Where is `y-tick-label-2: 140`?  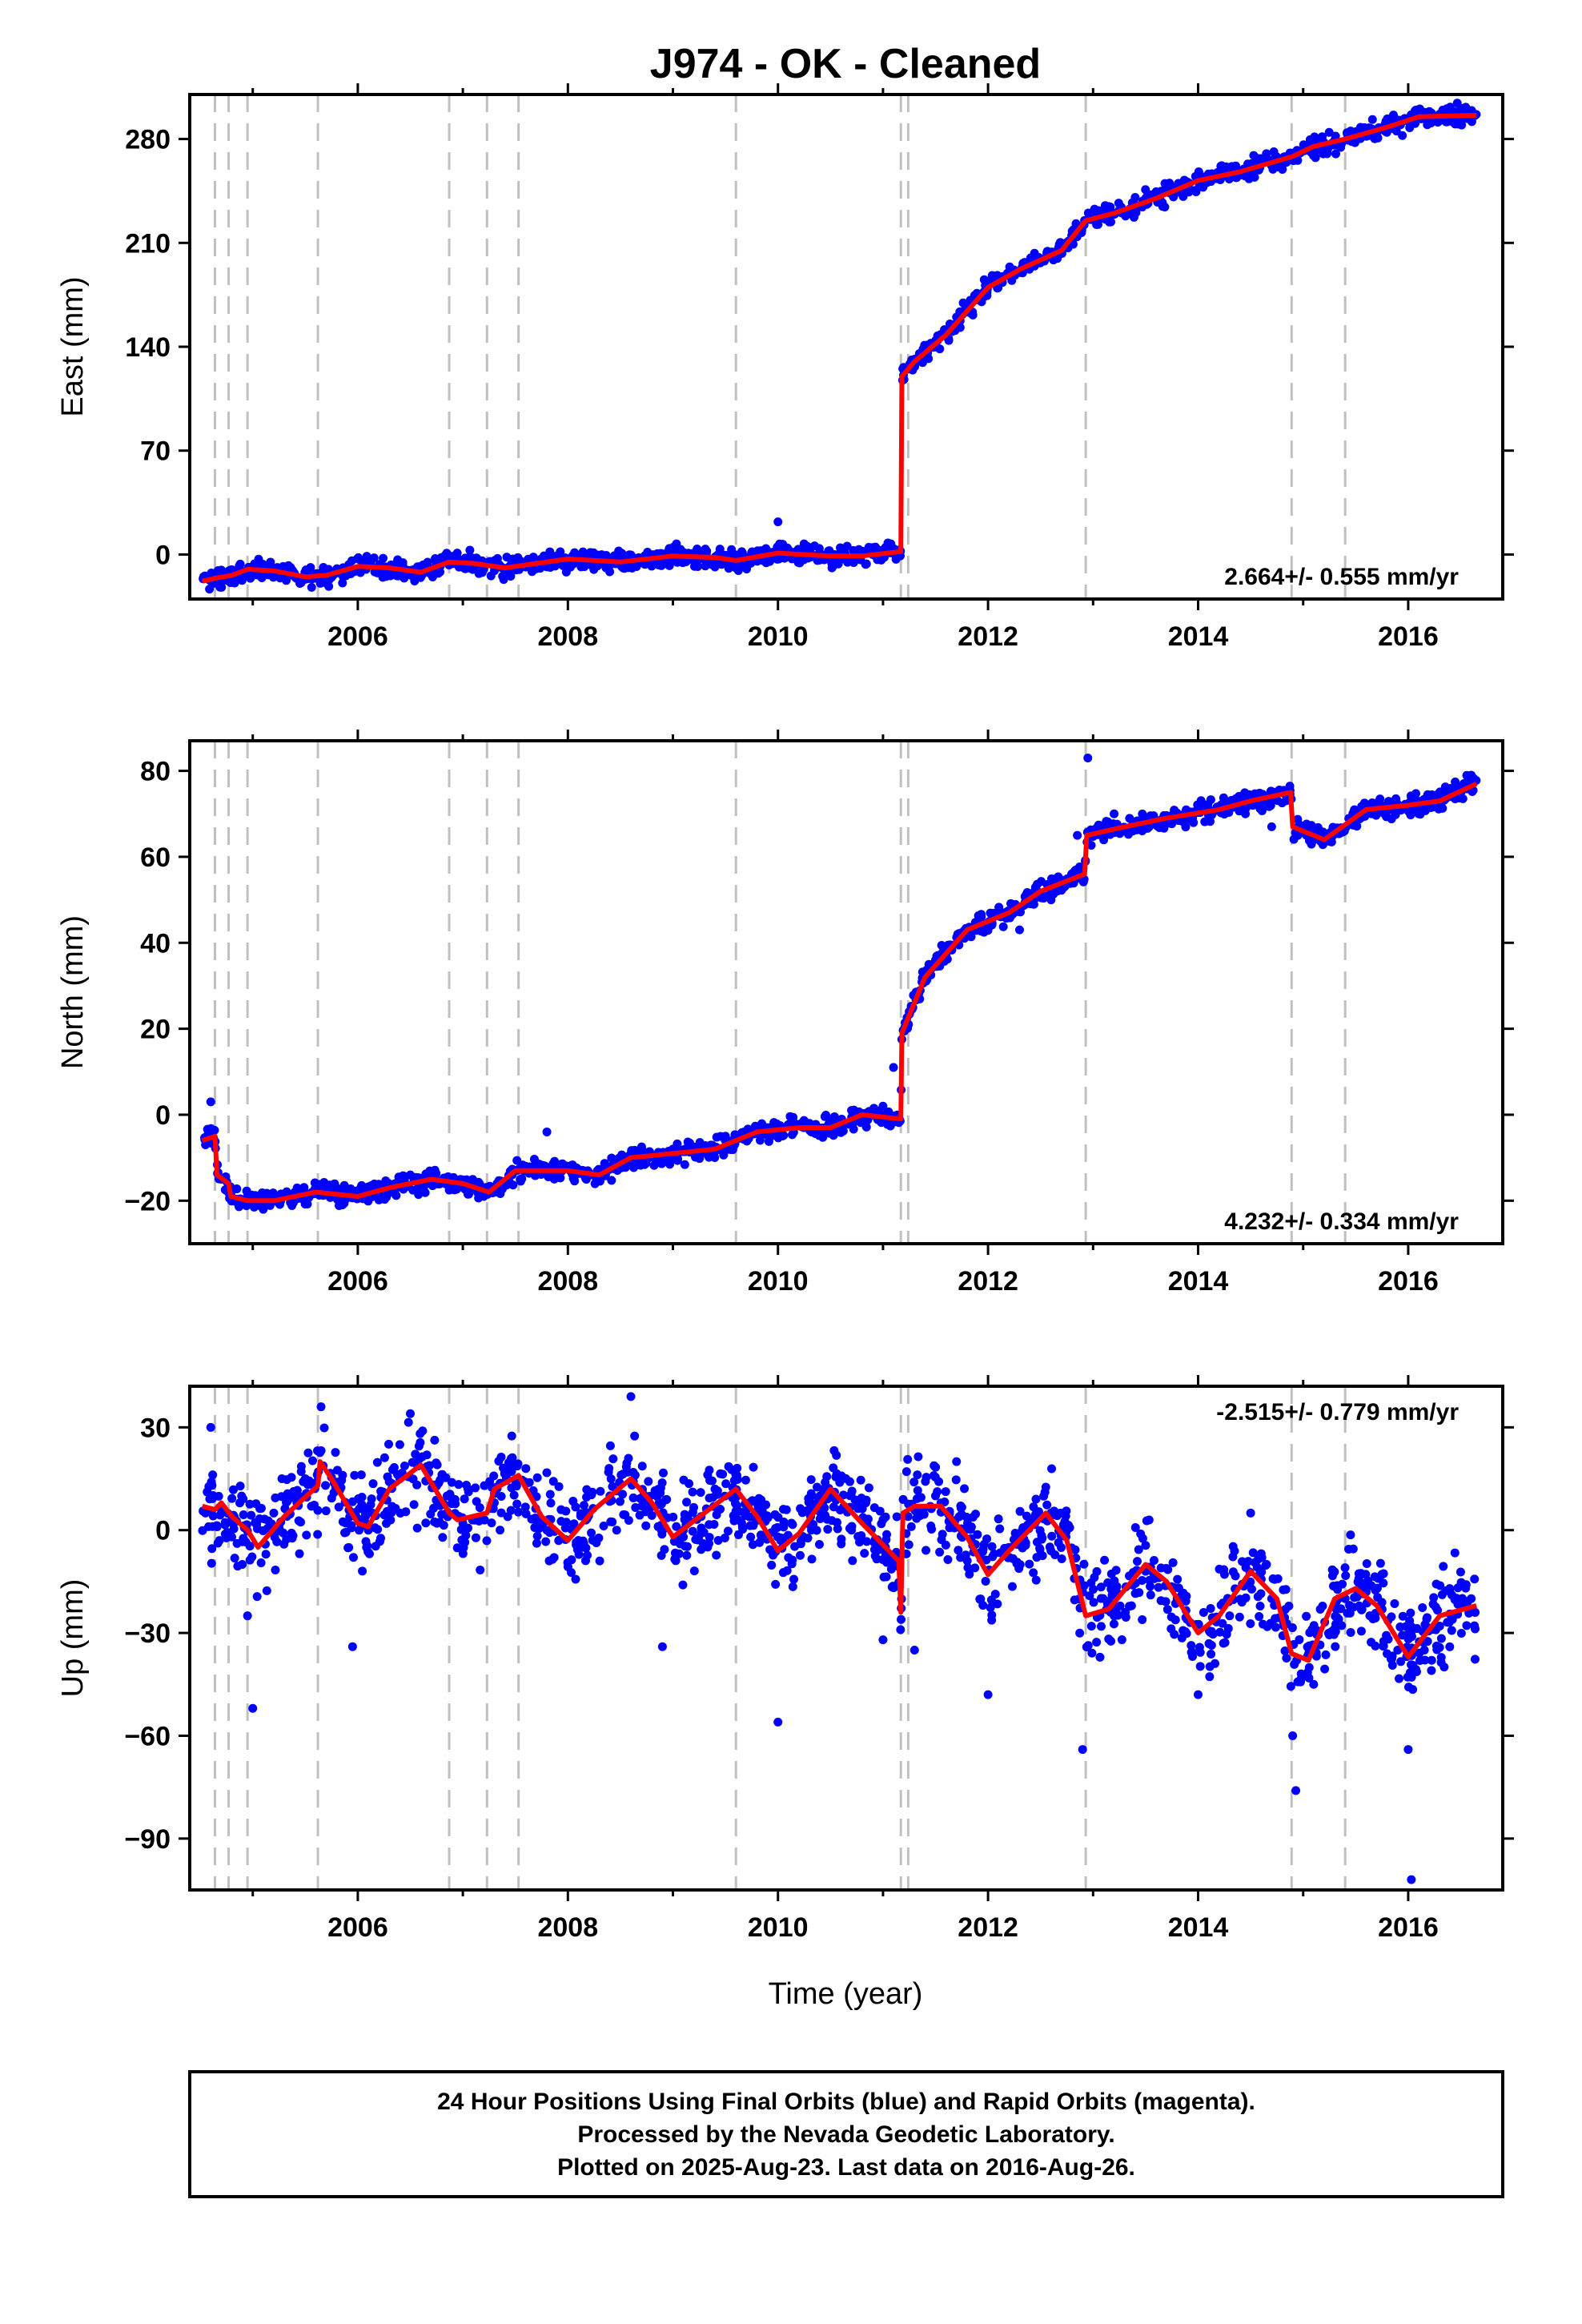
y-tick-label-2: 140 is located at coordinates (148, 347).